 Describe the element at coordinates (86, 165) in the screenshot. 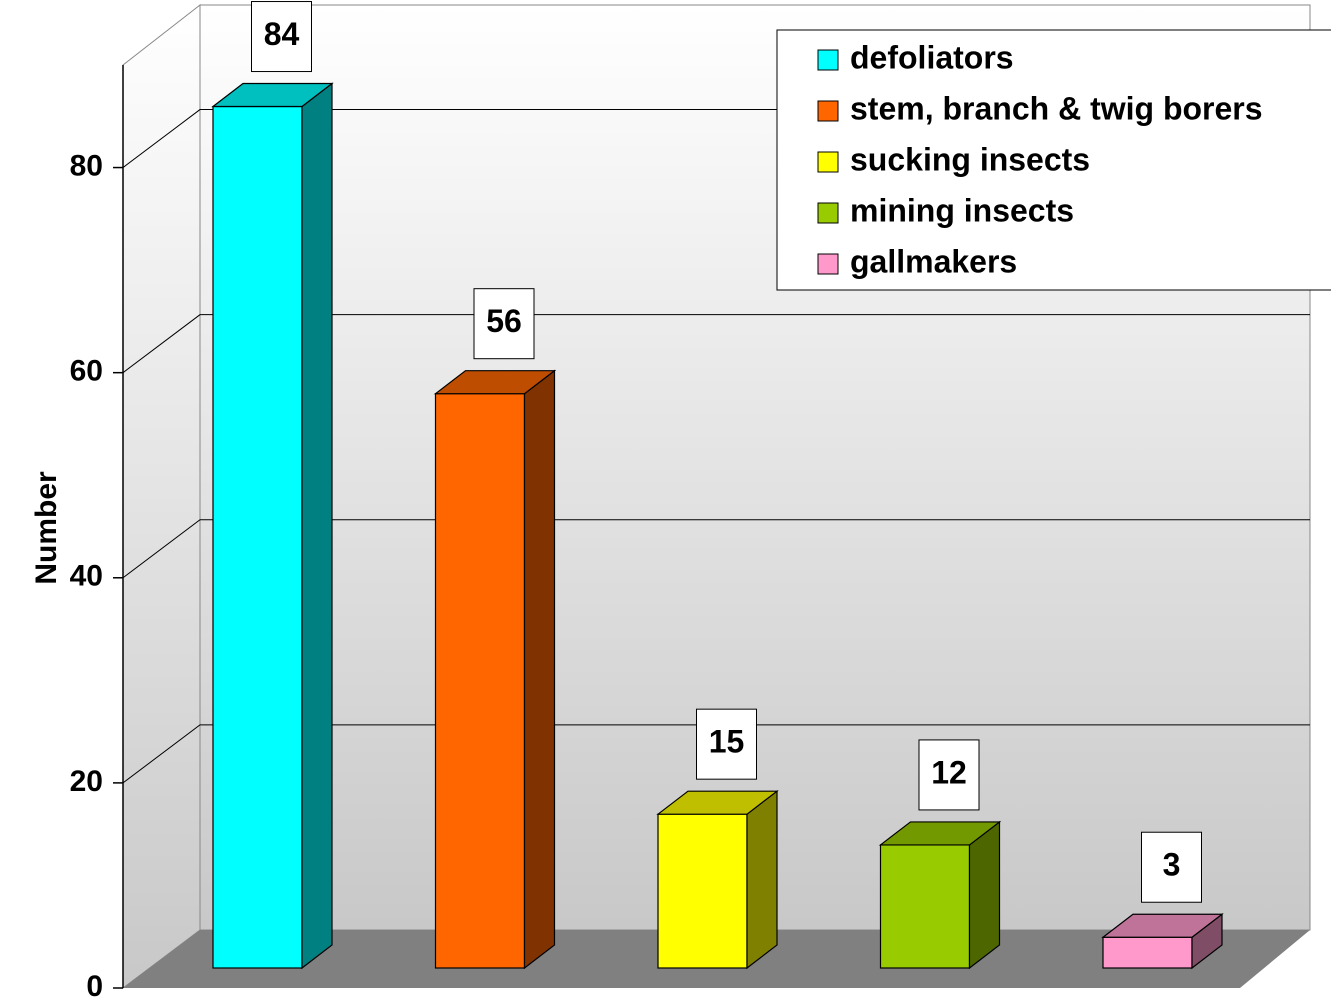

I see `y-tick-label: 80` at that location.